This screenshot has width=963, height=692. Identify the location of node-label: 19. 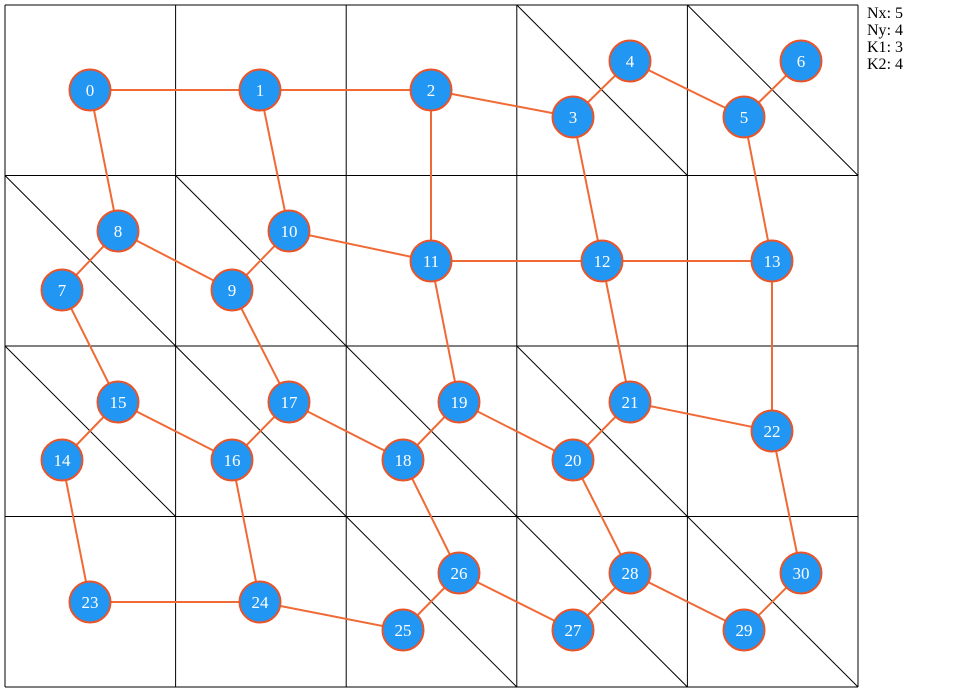
(459, 402).